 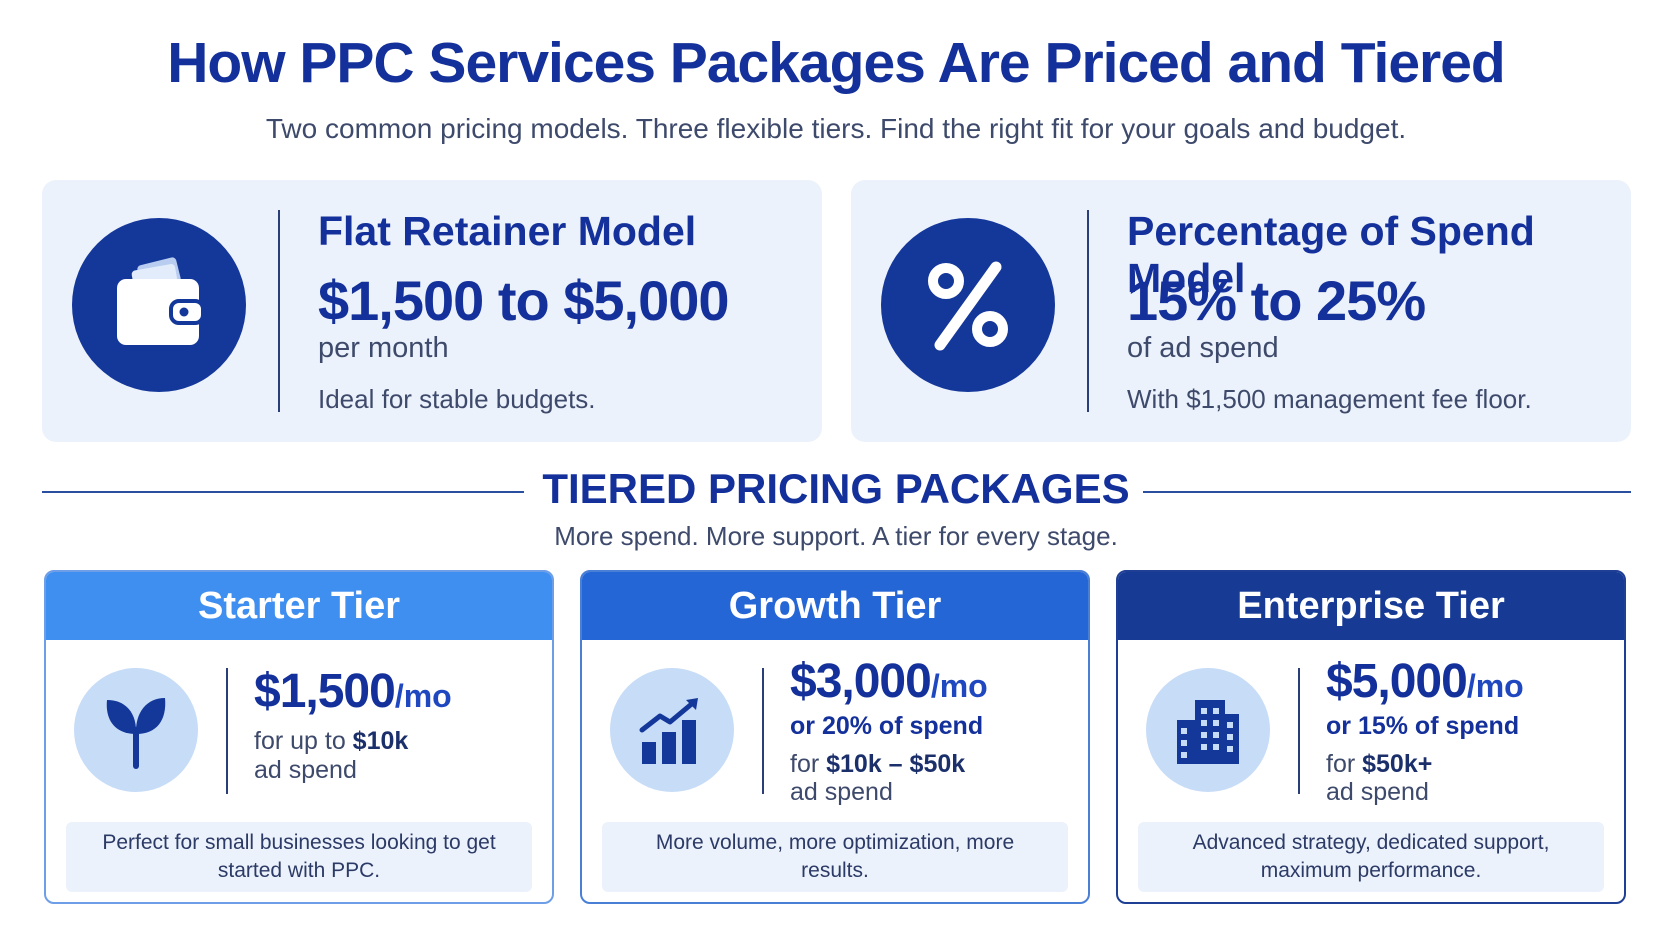 I want to click on tier-range: for $10k – $50k, so click(x=877, y=764).